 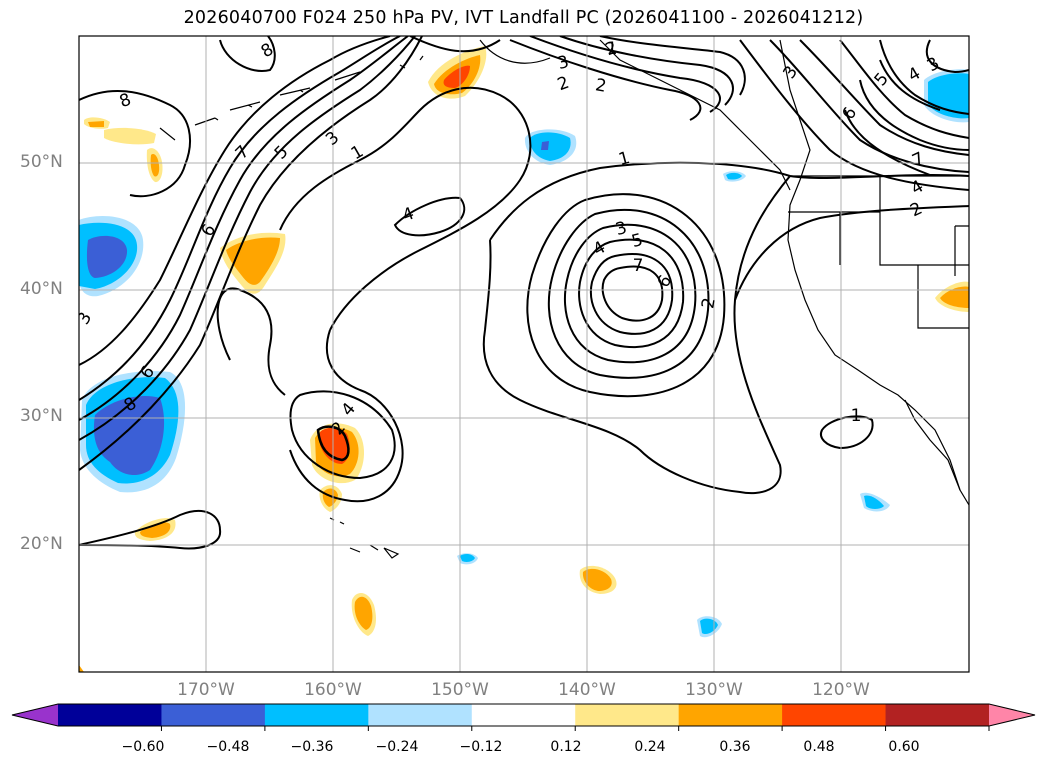 I want to click on colorbar-tick-label: 0.60, so click(x=904, y=747).